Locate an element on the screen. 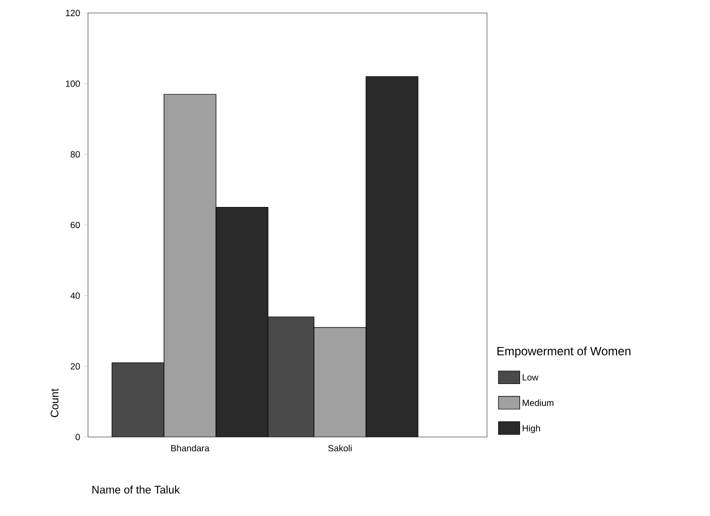  x-tick-label: Bhandara is located at coordinates (190, 448).